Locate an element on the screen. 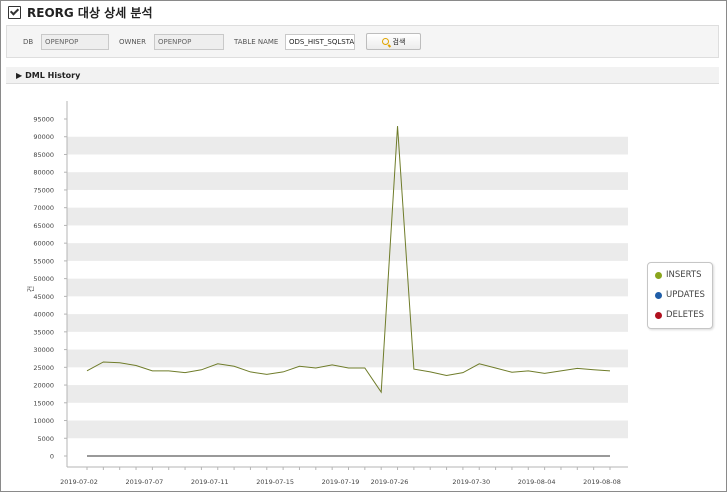  section-title: DML History is located at coordinates (53, 75).